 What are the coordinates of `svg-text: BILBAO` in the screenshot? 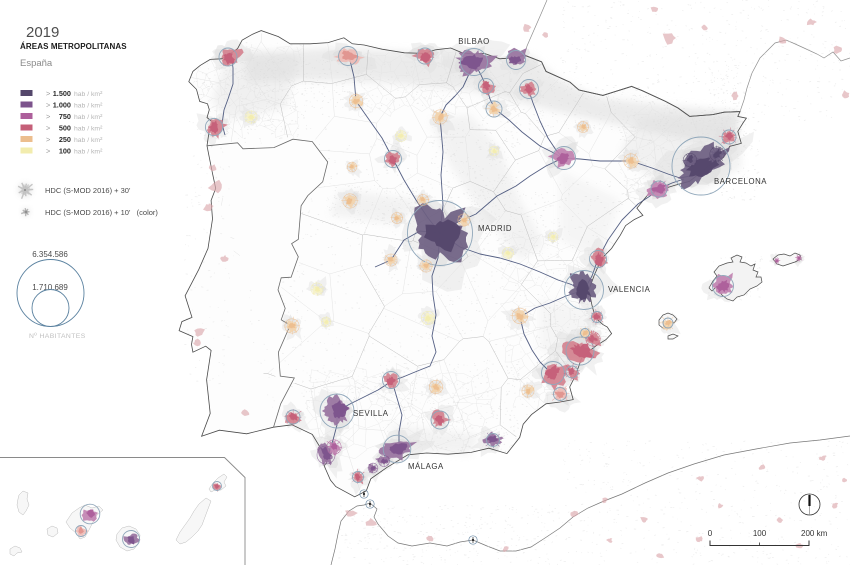 It's located at (473, 41).